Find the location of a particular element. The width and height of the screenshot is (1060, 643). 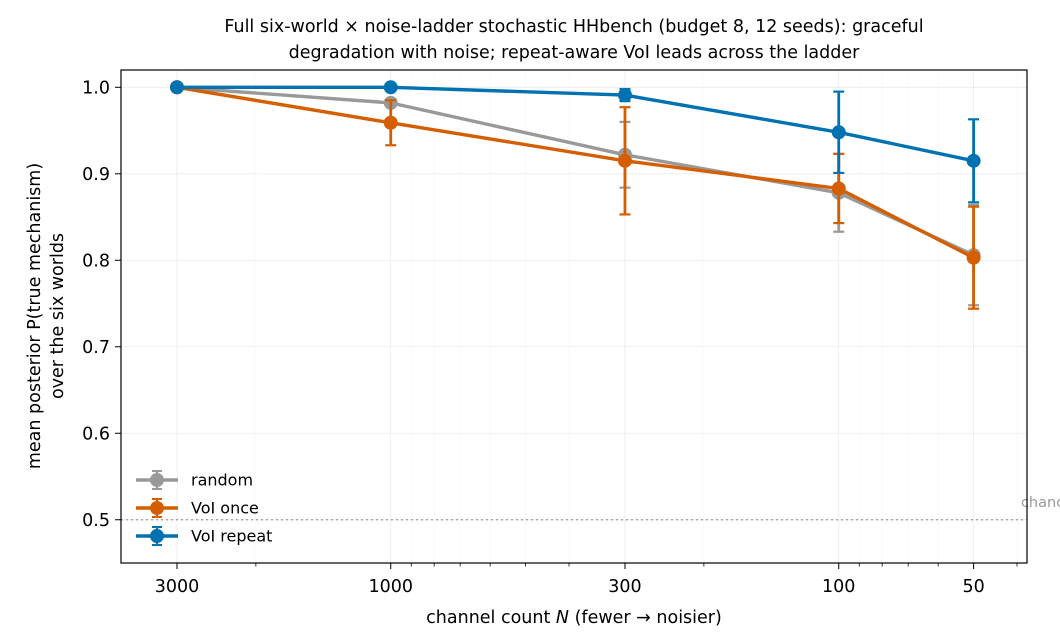

x-tick-label: 1000 is located at coordinates (390, 587).